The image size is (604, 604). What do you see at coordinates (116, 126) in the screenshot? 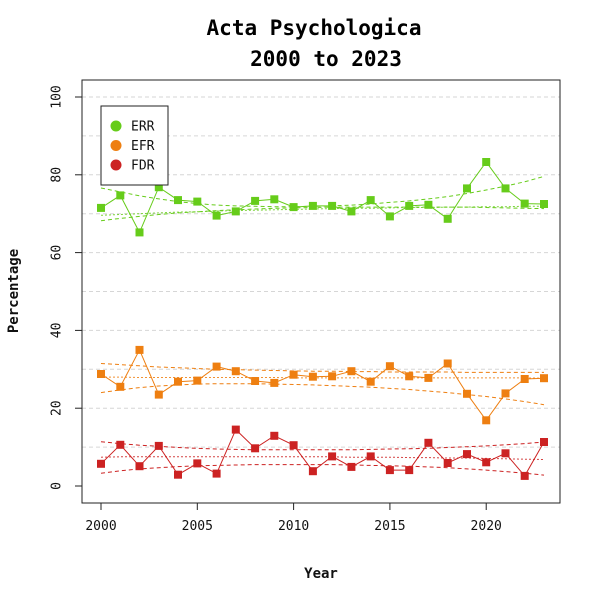
I see `legend-marker-err` at bounding box center [116, 126].